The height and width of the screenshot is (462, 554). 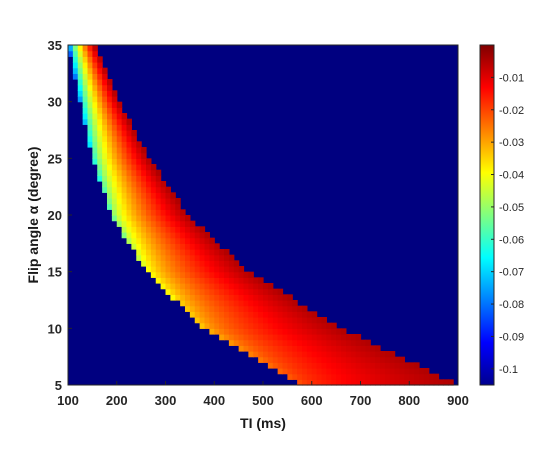 I want to click on colorbar-tick-label: -0.08, so click(x=511, y=305).